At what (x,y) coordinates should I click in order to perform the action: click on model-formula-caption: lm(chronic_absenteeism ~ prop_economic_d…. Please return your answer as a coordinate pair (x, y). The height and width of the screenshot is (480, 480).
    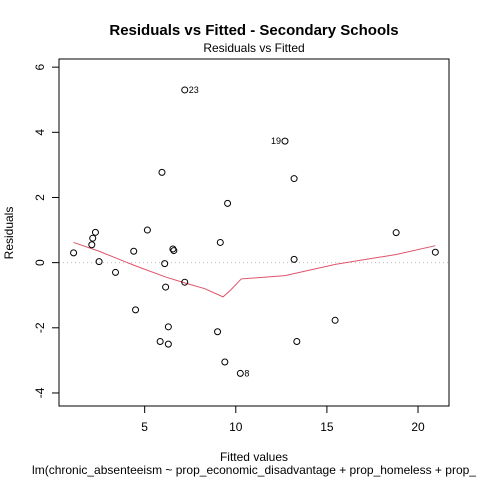
    Looking at the image, I should click on (254, 470).